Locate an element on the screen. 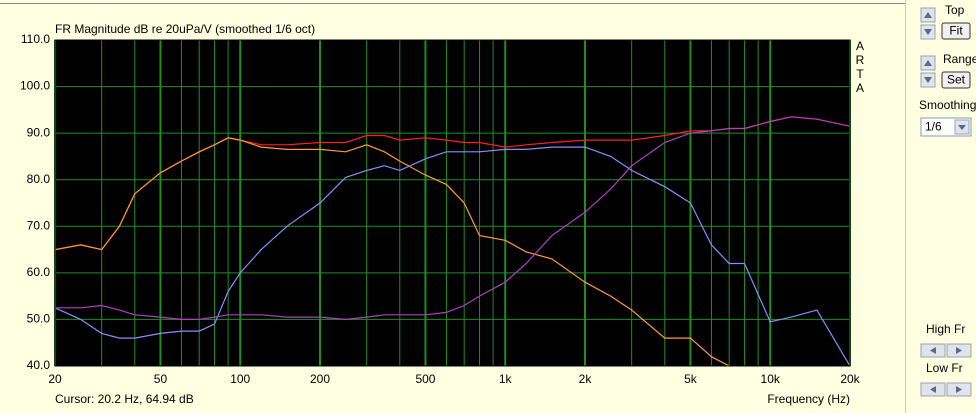  y-tick-label: 110.0 is located at coordinates (35, 39).